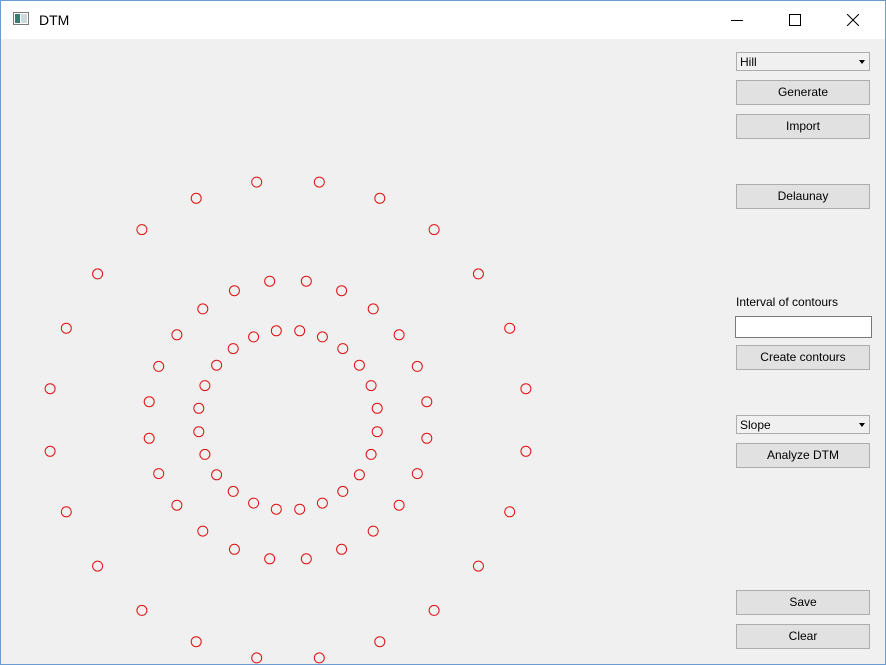  Describe the element at coordinates (54, 20) in the screenshot. I see `window-title: DTM` at that location.